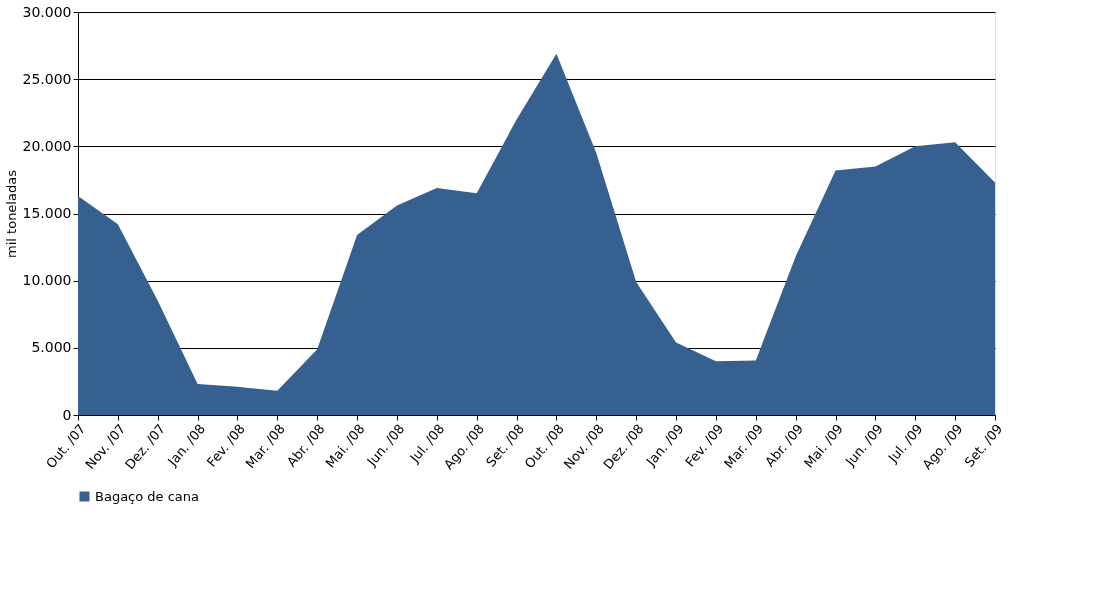 The image size is (1107, 616). I want to click on y-tick-label: 20.000, so click(47, 145).